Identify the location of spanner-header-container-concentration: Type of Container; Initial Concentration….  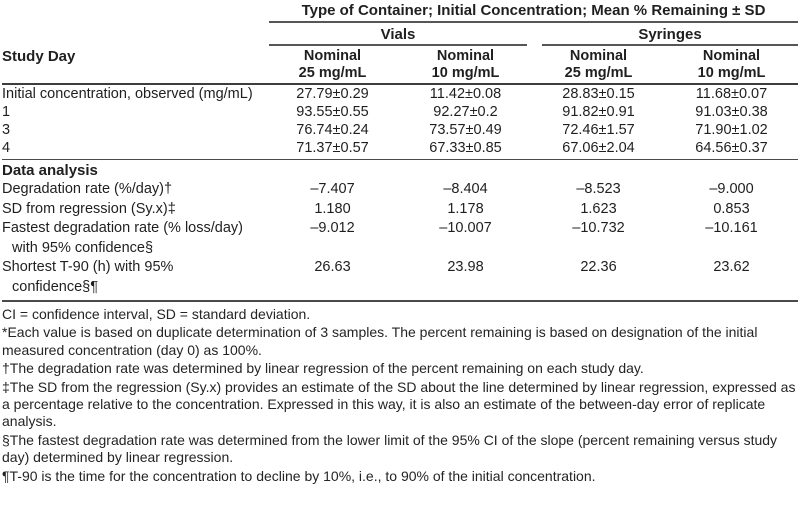
(533, 12).